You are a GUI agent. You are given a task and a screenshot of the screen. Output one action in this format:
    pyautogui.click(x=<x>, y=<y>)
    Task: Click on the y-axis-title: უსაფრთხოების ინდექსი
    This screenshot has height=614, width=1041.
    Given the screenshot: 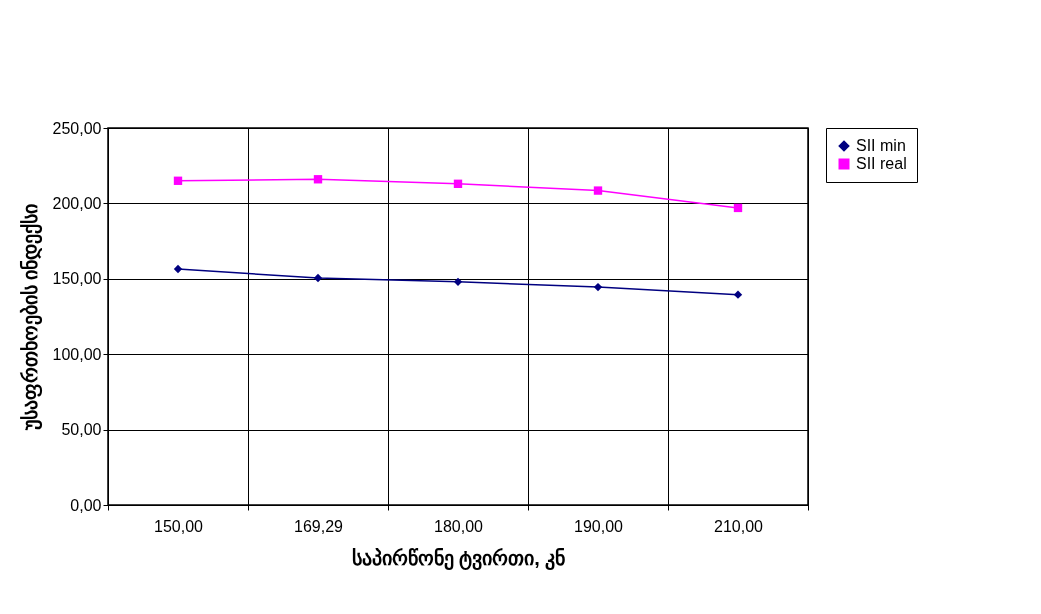 What is the action you would take?
    pyautogui.click(x=30, y=317)
    